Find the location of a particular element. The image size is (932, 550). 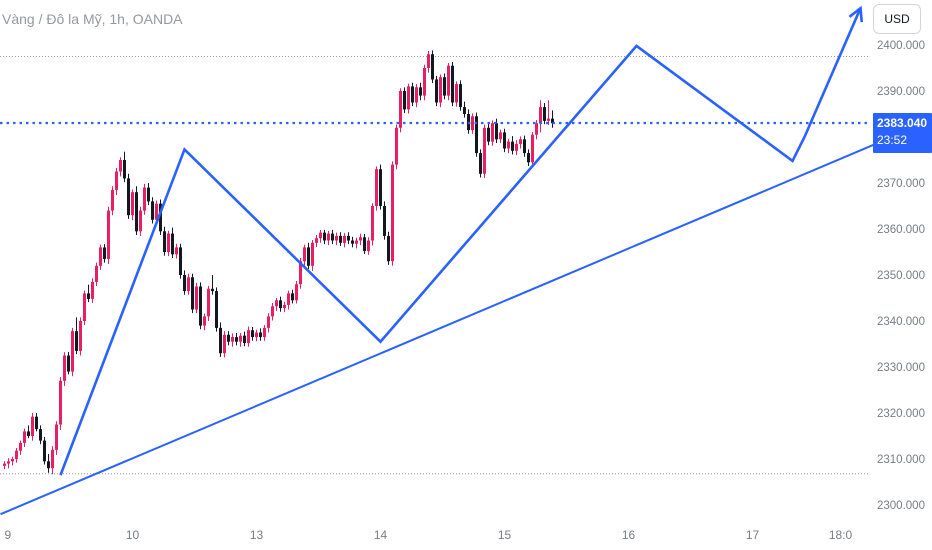

x-tick-label: 16 is located at coordinates (629, 535).